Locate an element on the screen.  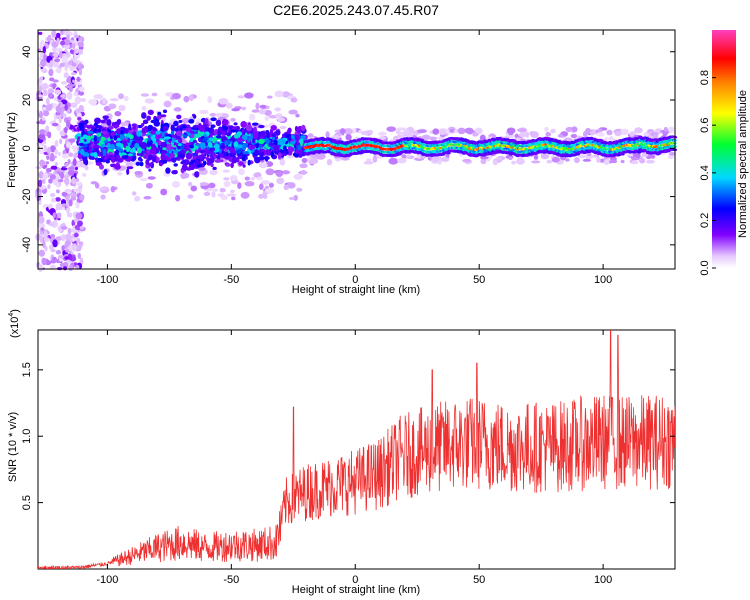
colorbar-tick-label: 0.6 is located at coordinates (705, 125).